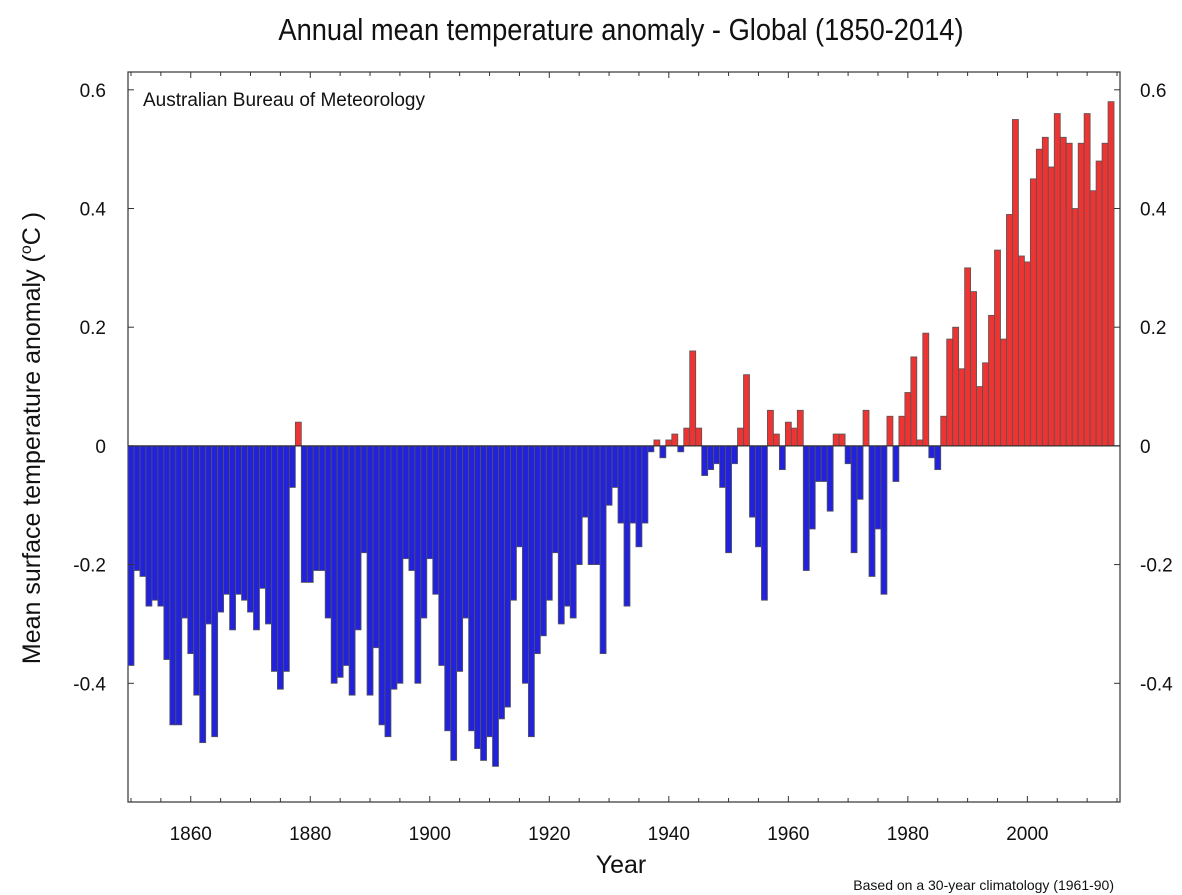 The height and width of the screenshot is (895, 1182). I want to click on bar-1993, so click(985, 404).